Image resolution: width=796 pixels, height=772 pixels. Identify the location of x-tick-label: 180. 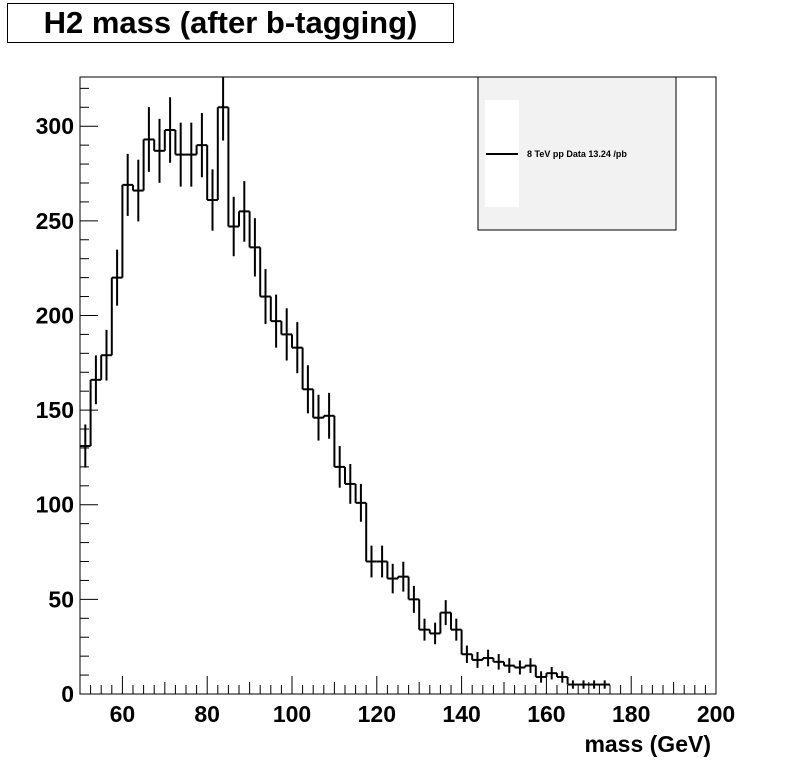
(631, 714).